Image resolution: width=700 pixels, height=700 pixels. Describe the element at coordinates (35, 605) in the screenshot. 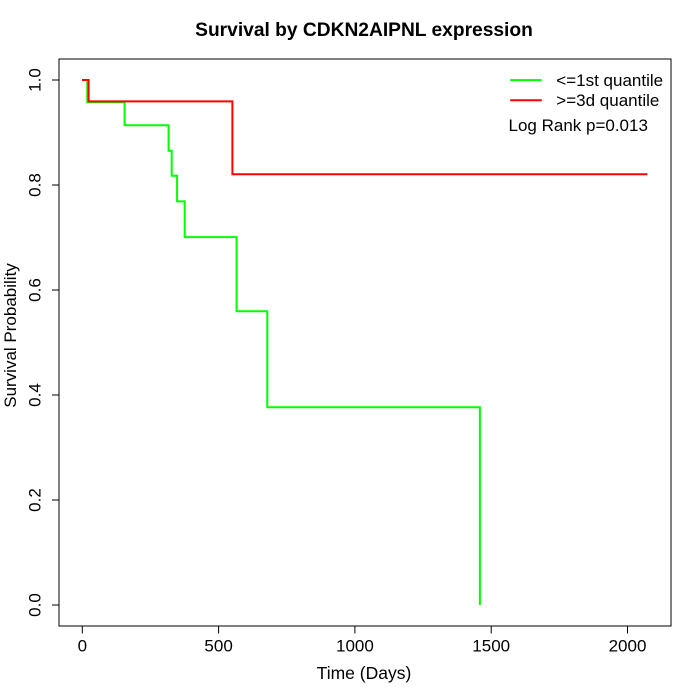

I see `svg-text: 0.0` at that location.